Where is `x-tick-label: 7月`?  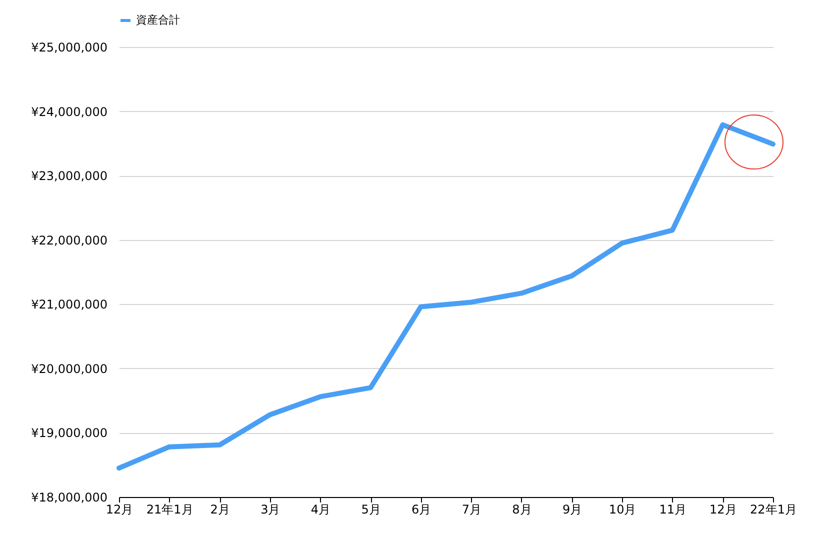
x-tick-label: 7月 is located at coordinates (472, 509).